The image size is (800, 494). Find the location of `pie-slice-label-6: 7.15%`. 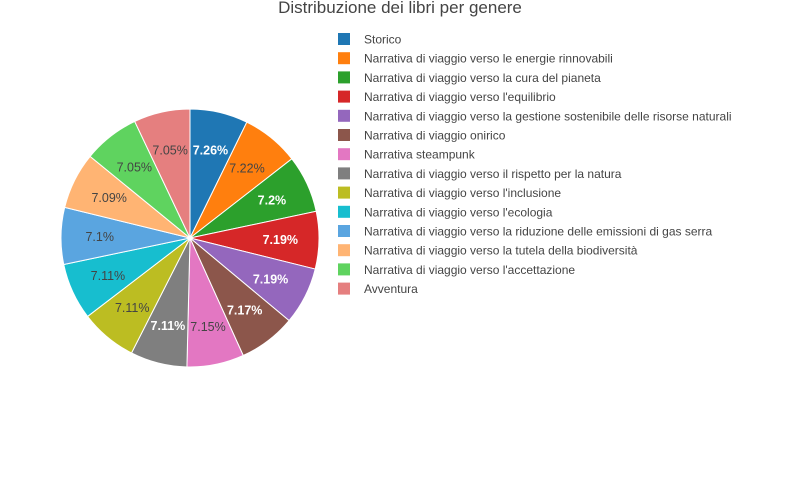

pie-slice-label-6: 7.15% is located at coordinates (207, 327).